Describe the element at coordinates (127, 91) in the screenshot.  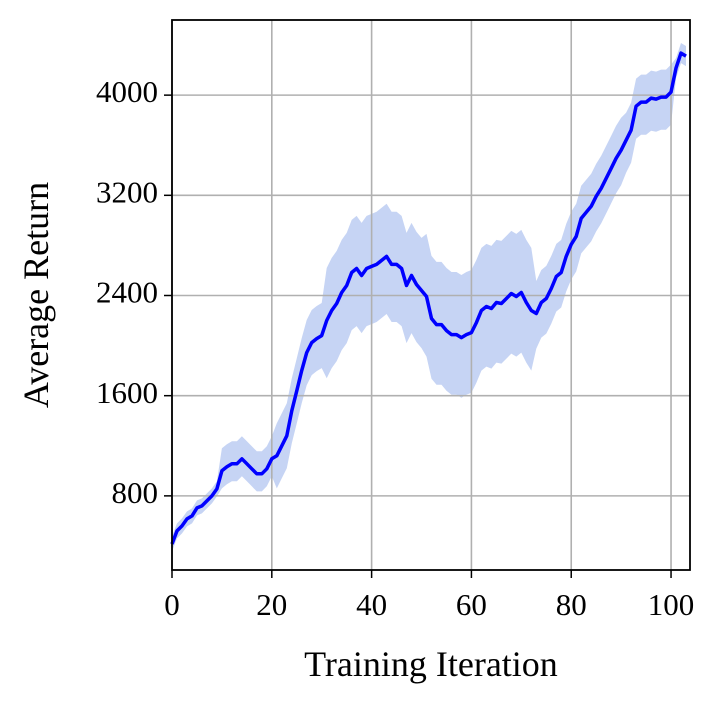
I see `y-tick-label: 4000` at that location.